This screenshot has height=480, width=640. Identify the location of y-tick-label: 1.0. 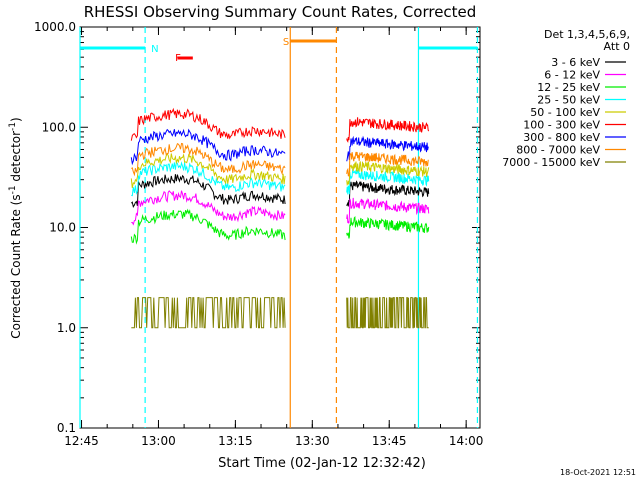
(66, 328).